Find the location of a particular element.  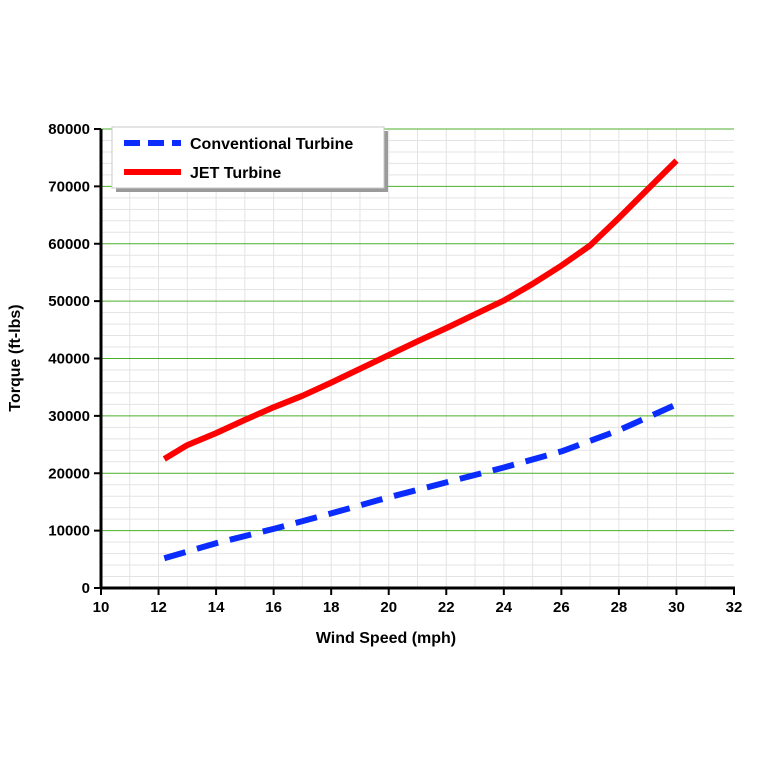

x-tick-label: 24 is located at coordinates (503, 607).